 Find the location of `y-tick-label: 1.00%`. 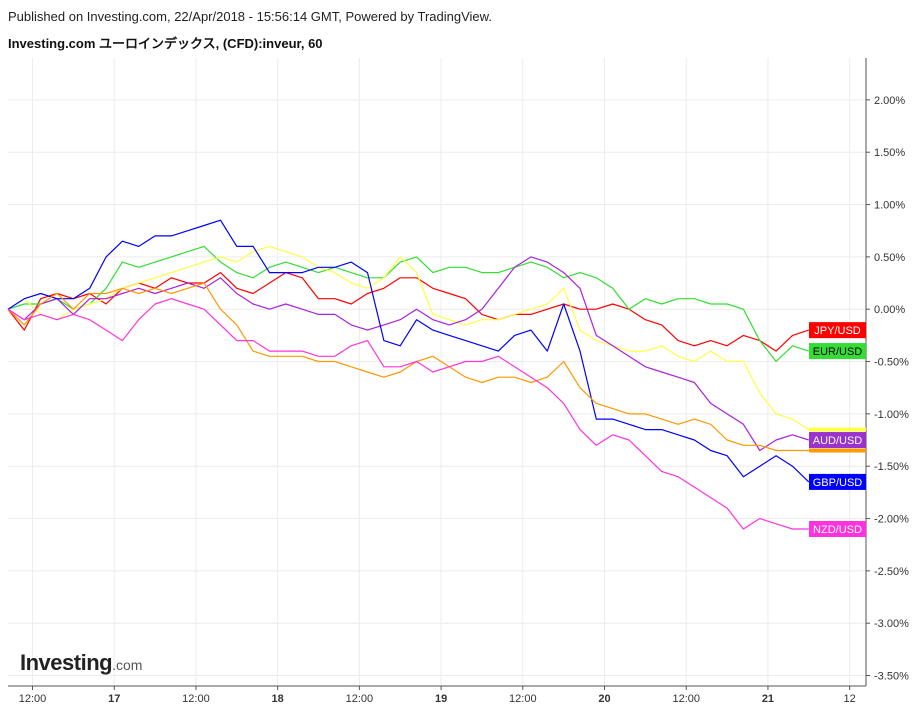

y-tick-label: 1.00% is located at coordinates (889, 206).